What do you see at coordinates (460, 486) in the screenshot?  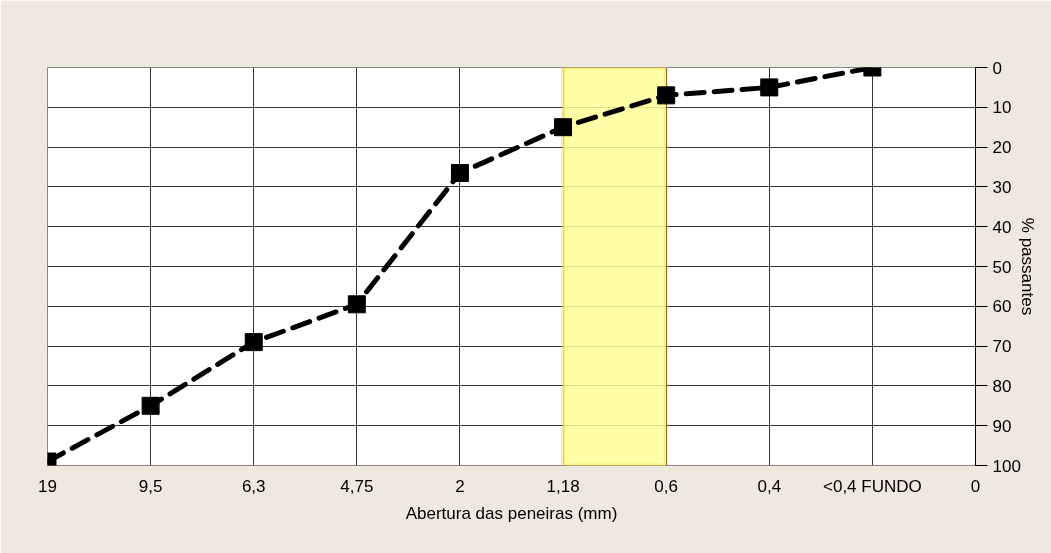 I see `x-tick-label: 2` at bounding box center [460, 486].